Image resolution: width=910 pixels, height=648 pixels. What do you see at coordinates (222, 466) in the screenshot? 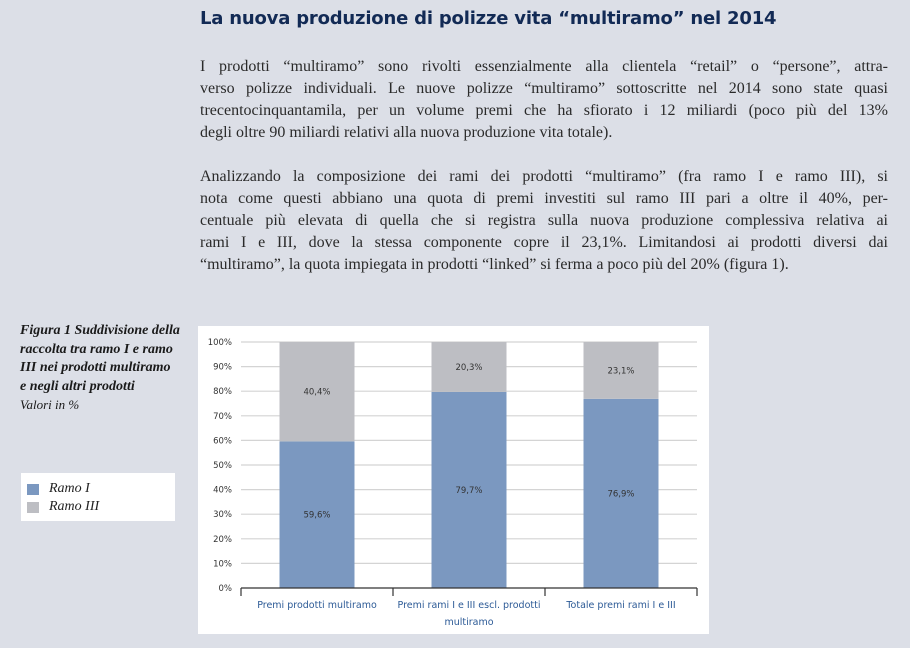
I see `y-tick-label: 50%` at bounding box center [222, 466].